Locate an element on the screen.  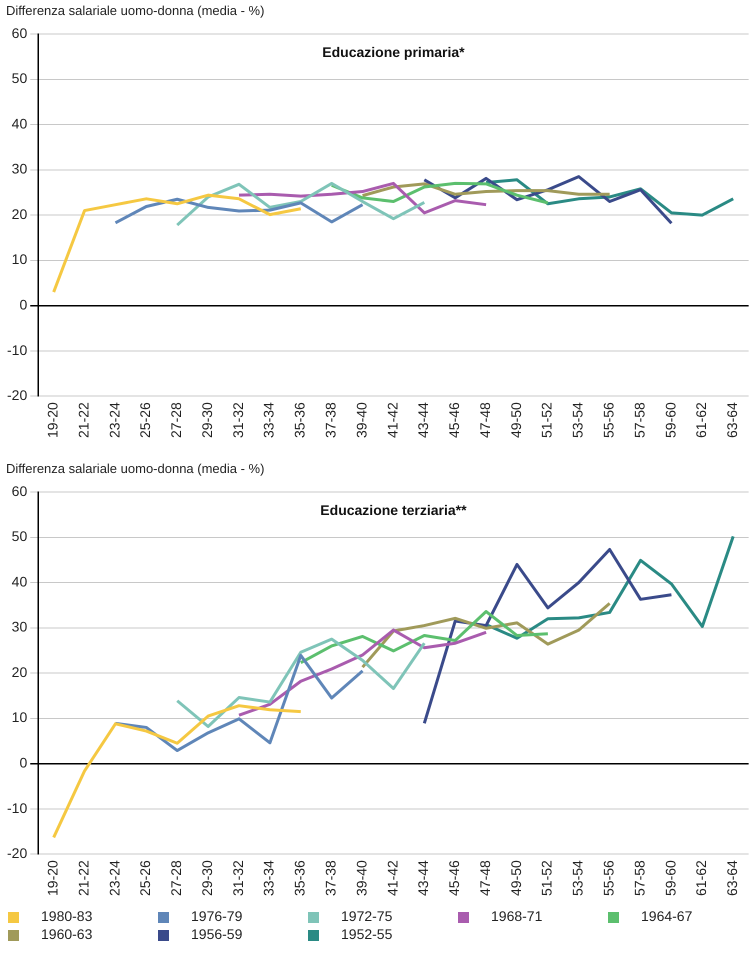
legend-label: 1968-71 is located at coordinates (517, 916).